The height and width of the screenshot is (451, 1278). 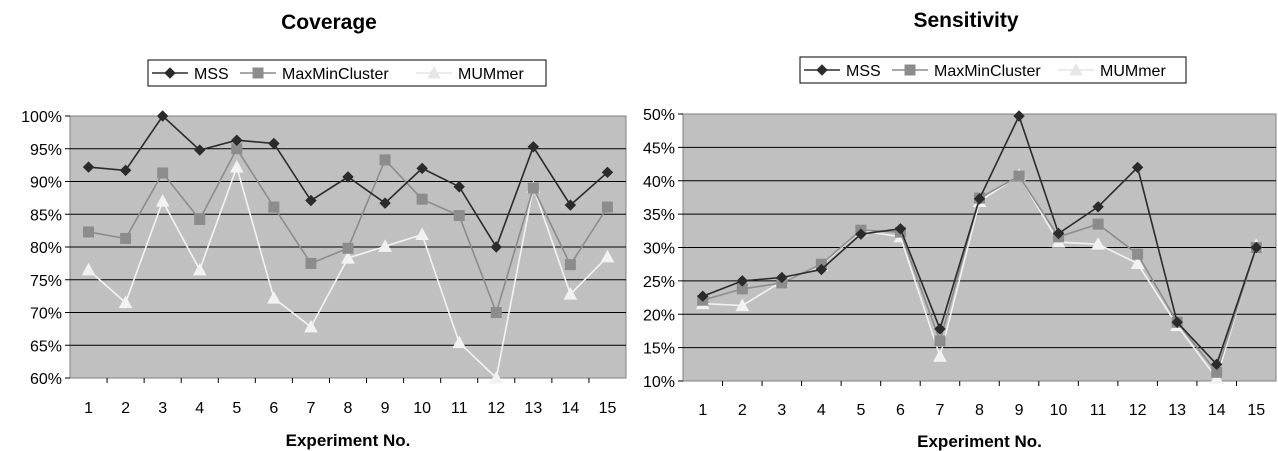 I want to click on x-axis-label: Experiment No., so click(x=348, y=440).